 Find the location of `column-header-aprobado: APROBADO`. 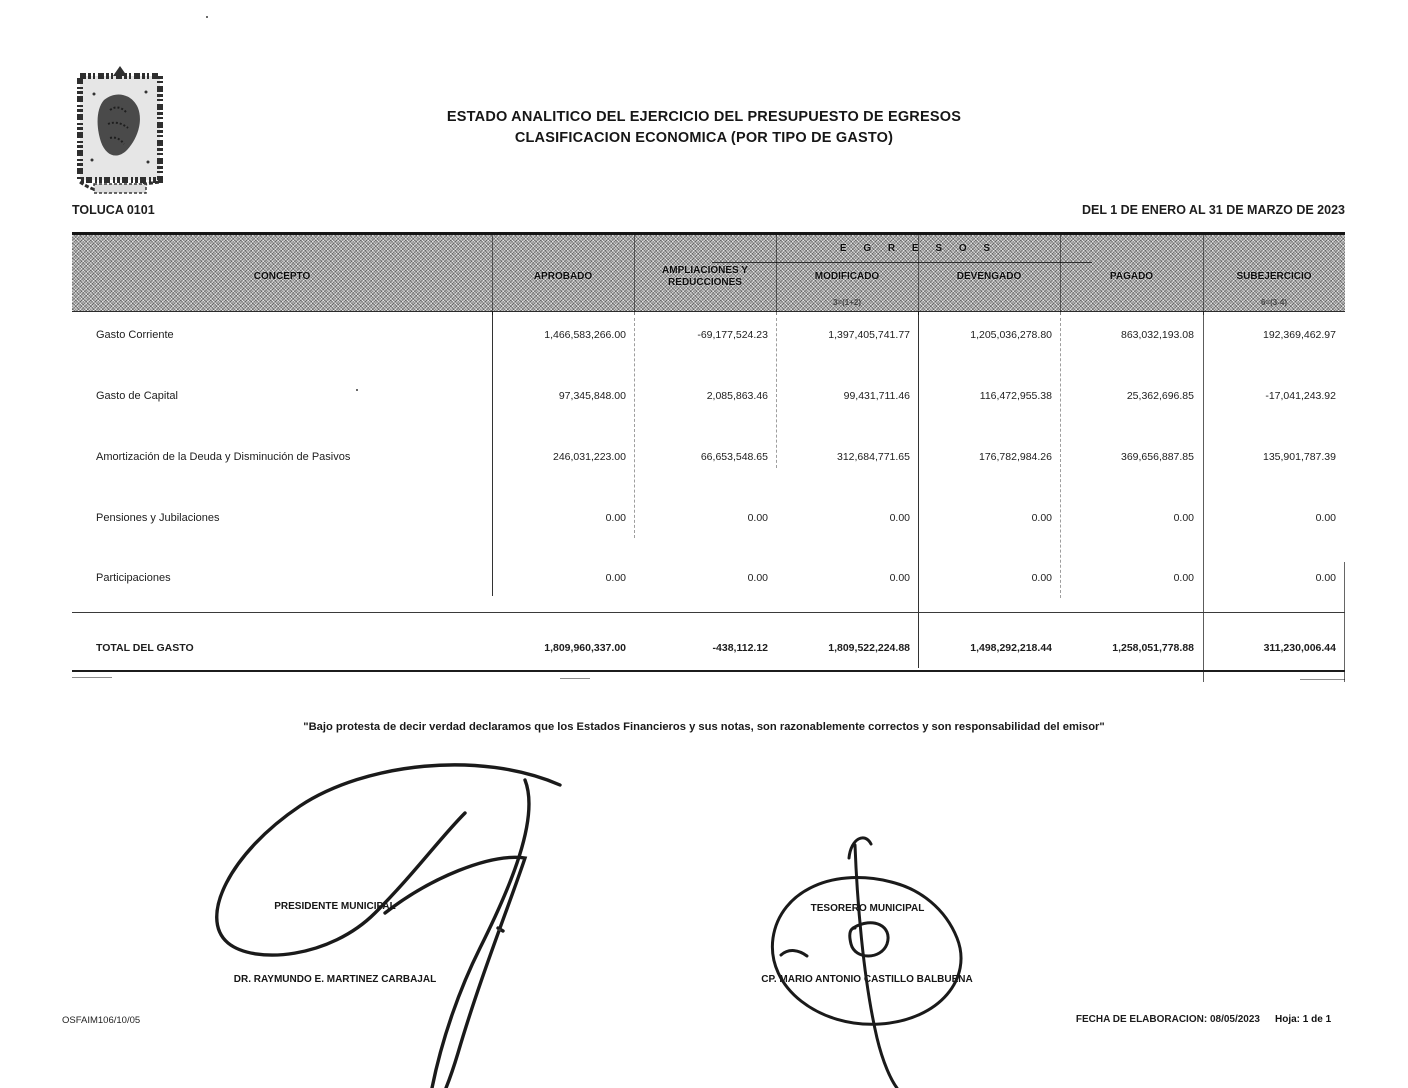

column-header-aprobado: APROBADO is located at coordinates (563, 276).